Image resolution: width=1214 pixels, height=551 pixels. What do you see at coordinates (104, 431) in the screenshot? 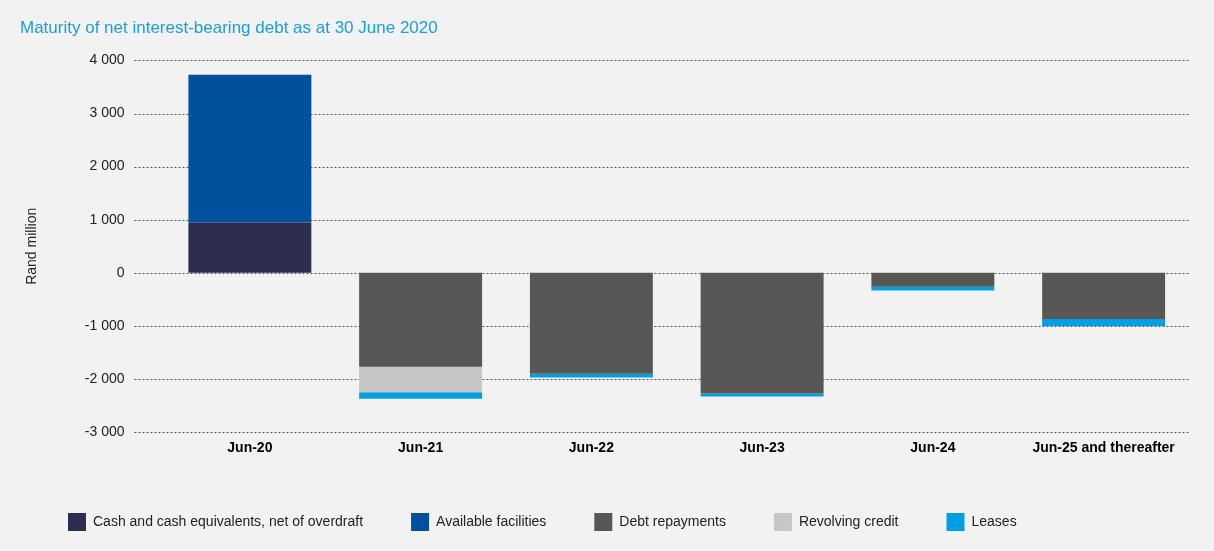
I see `y-tick-label: -3 000` at bounding box center [104, 431].